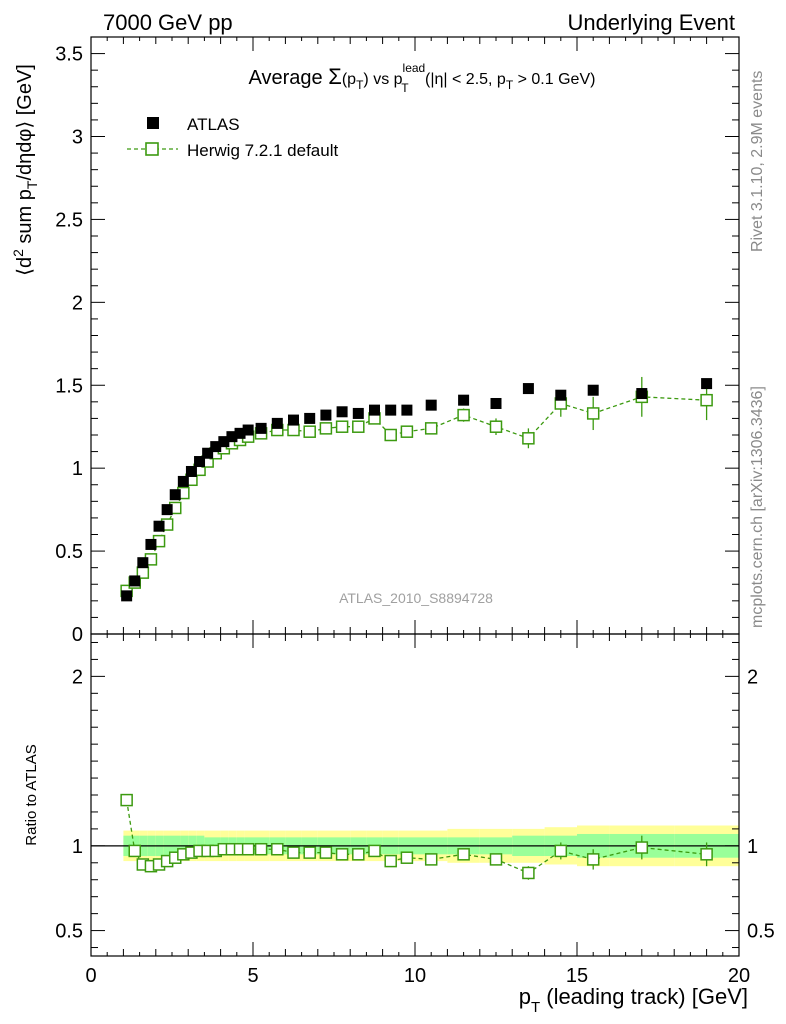  Describe the element at coordinates (69, 55) in the screenshot. I see `main-y-tick-label: 3.5` at that location.